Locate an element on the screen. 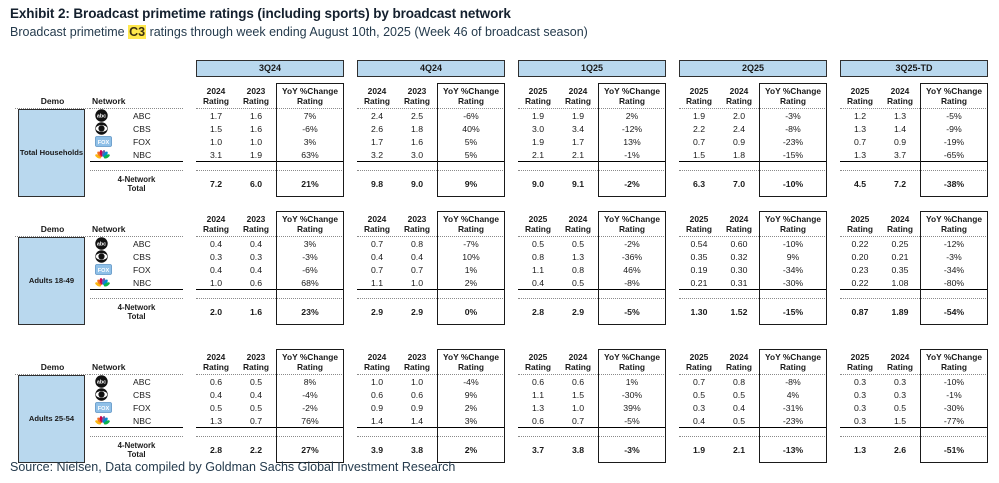 Image resolution: width=999 pixels, height=483 pixels. yoy-cell: -15% is located at coordinates (793, 154).